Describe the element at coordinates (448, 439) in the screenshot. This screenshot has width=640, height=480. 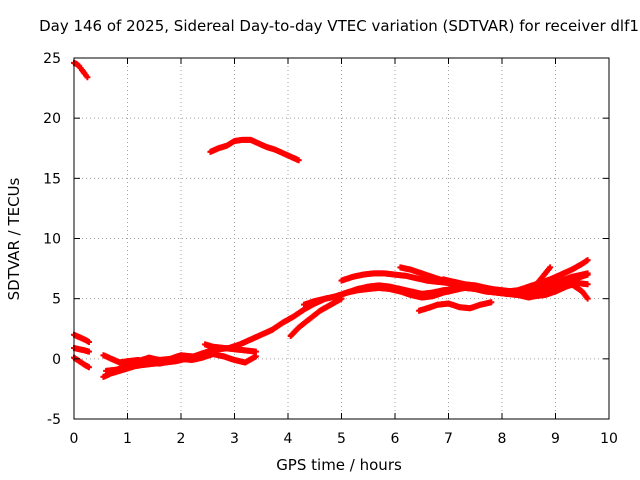
I see `x-tick-label: 7` at that location.